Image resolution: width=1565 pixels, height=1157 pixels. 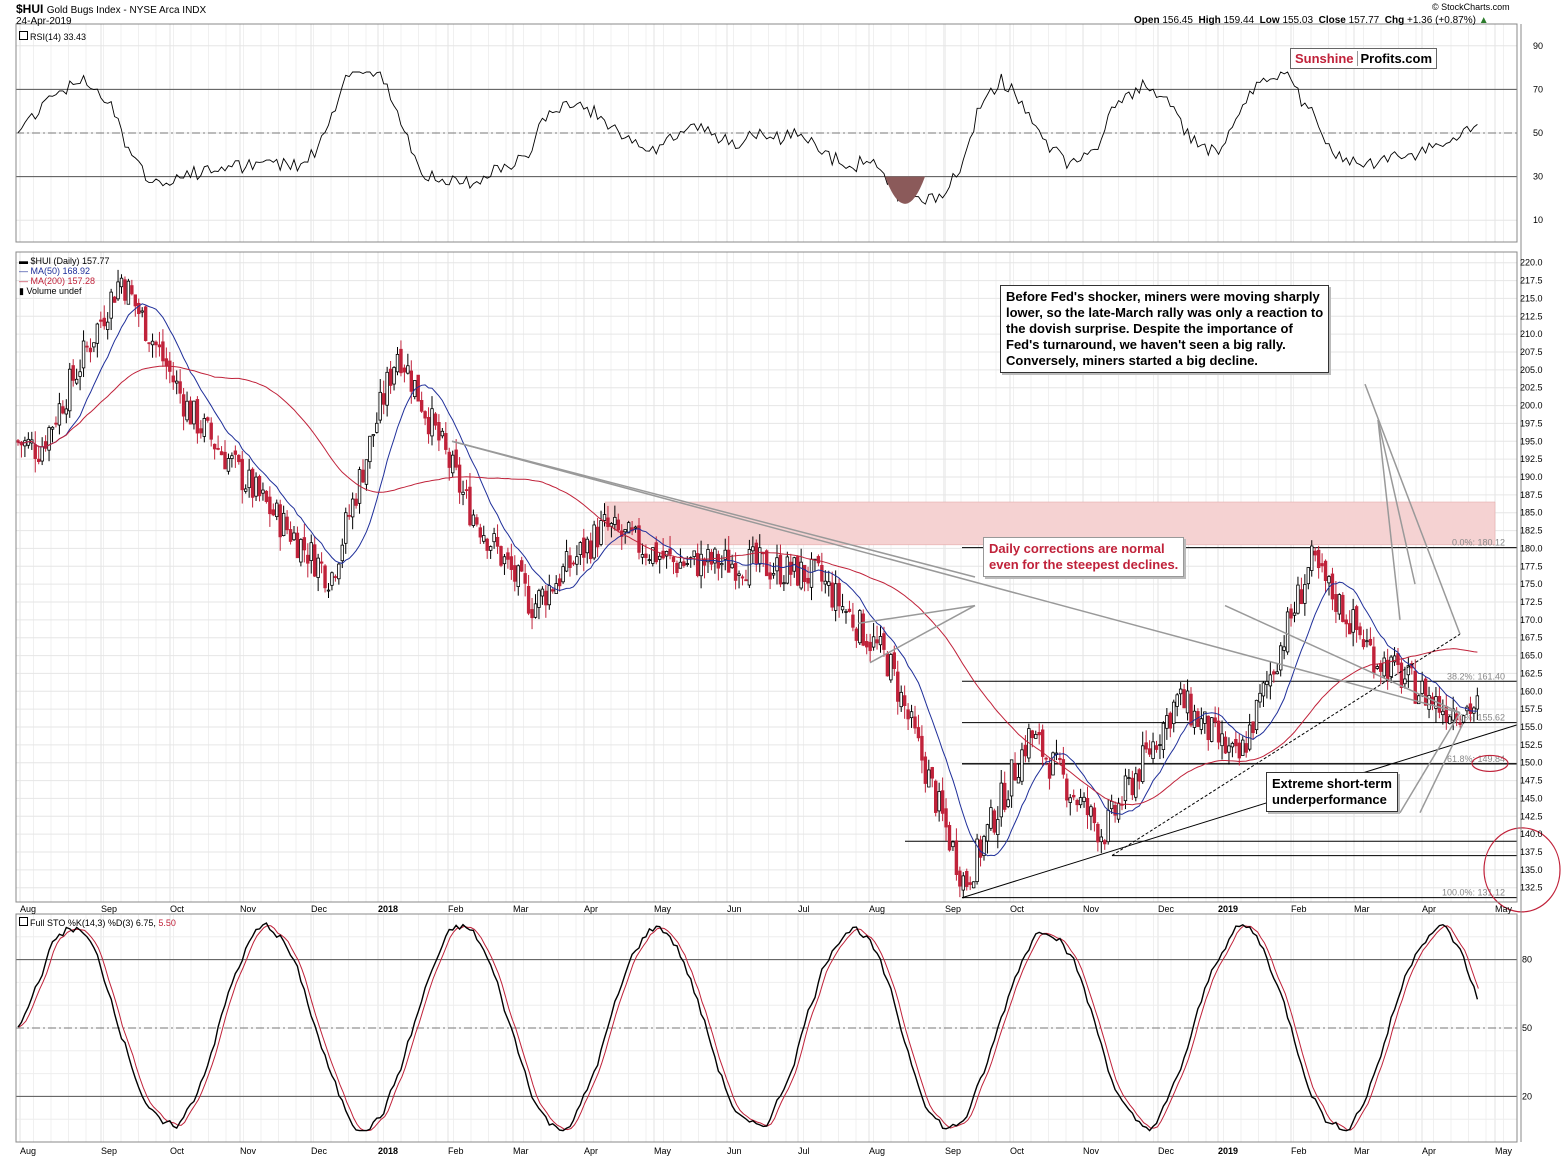 What do you see at coordinates (1531, 620) in the screenshot?
I see `price-tick-label: 170.0` at bounding box center [1531, 620].